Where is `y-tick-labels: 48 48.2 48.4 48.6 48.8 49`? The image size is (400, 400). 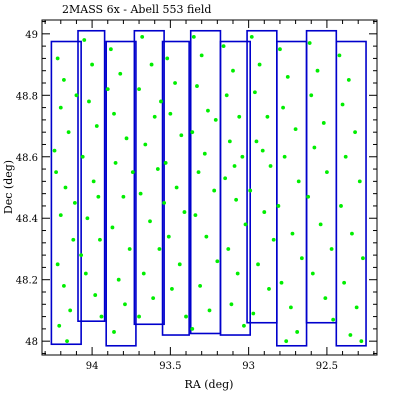 y-tick-labels: 48 48.2 48.4 48.6 48.8 49 is located at coordinates (27, 189).